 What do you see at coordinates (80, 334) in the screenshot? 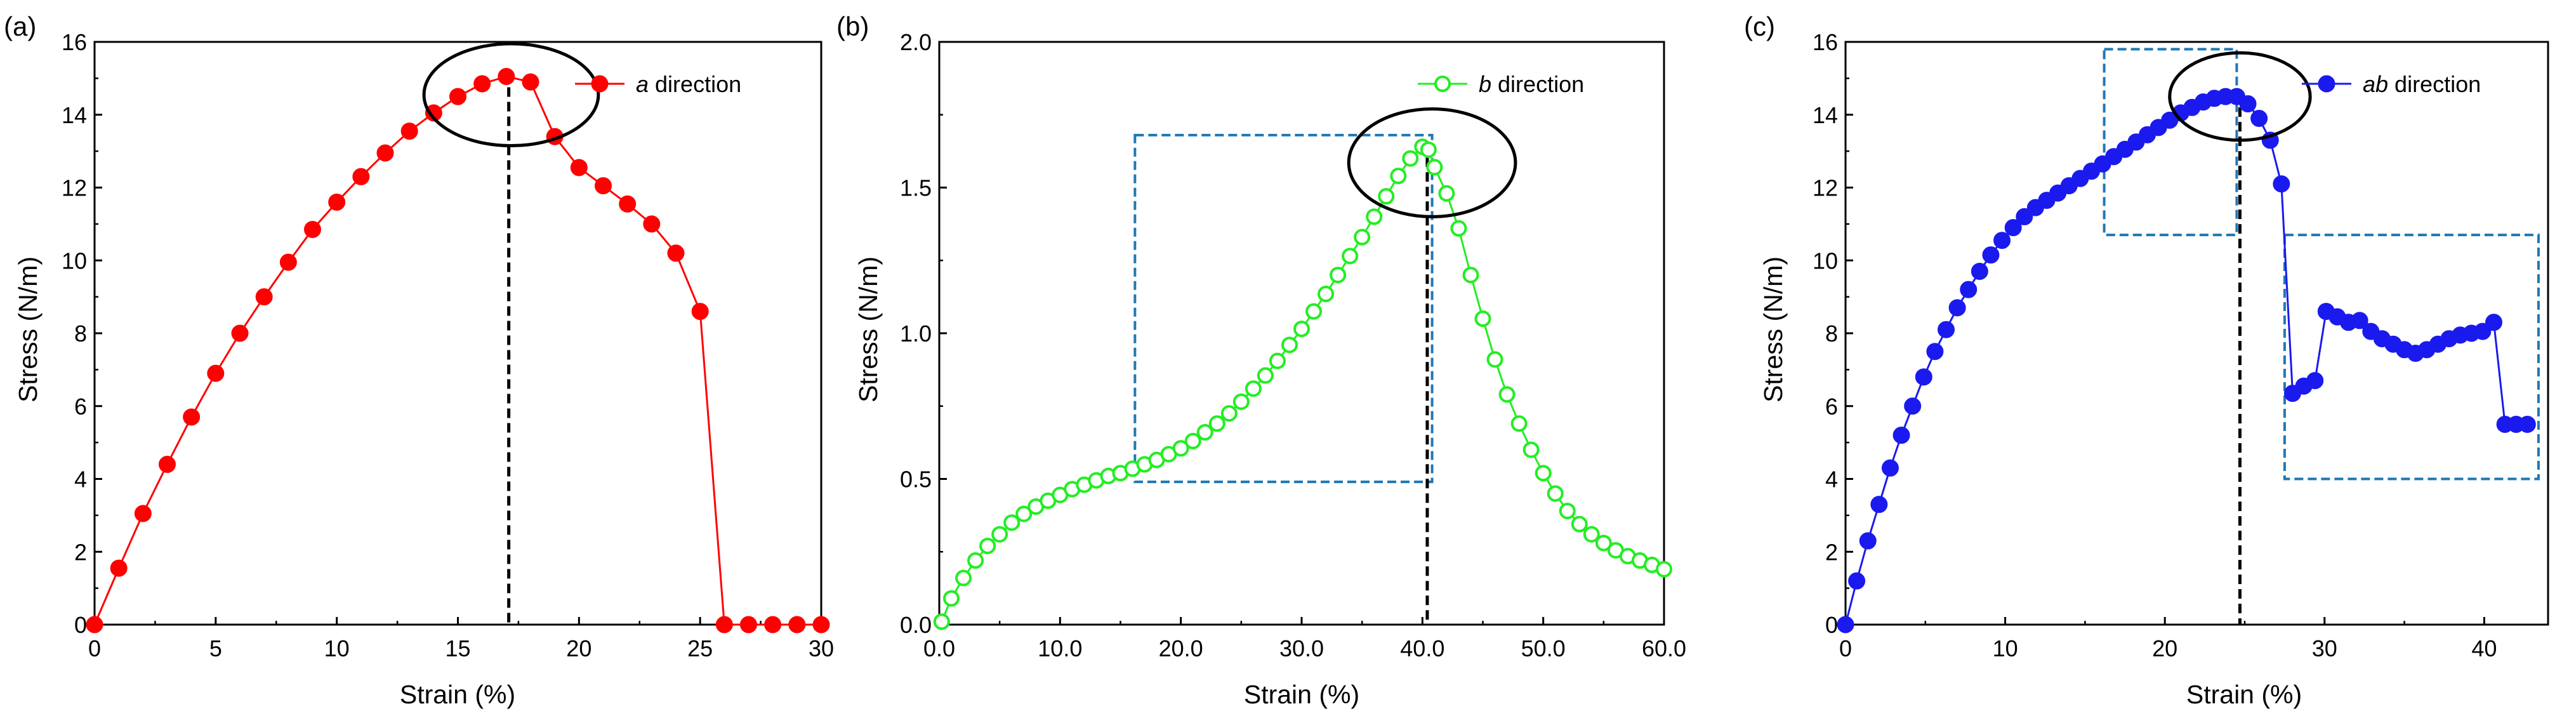
I see `y-tick-label: 8` at bounding box center [80, 334].